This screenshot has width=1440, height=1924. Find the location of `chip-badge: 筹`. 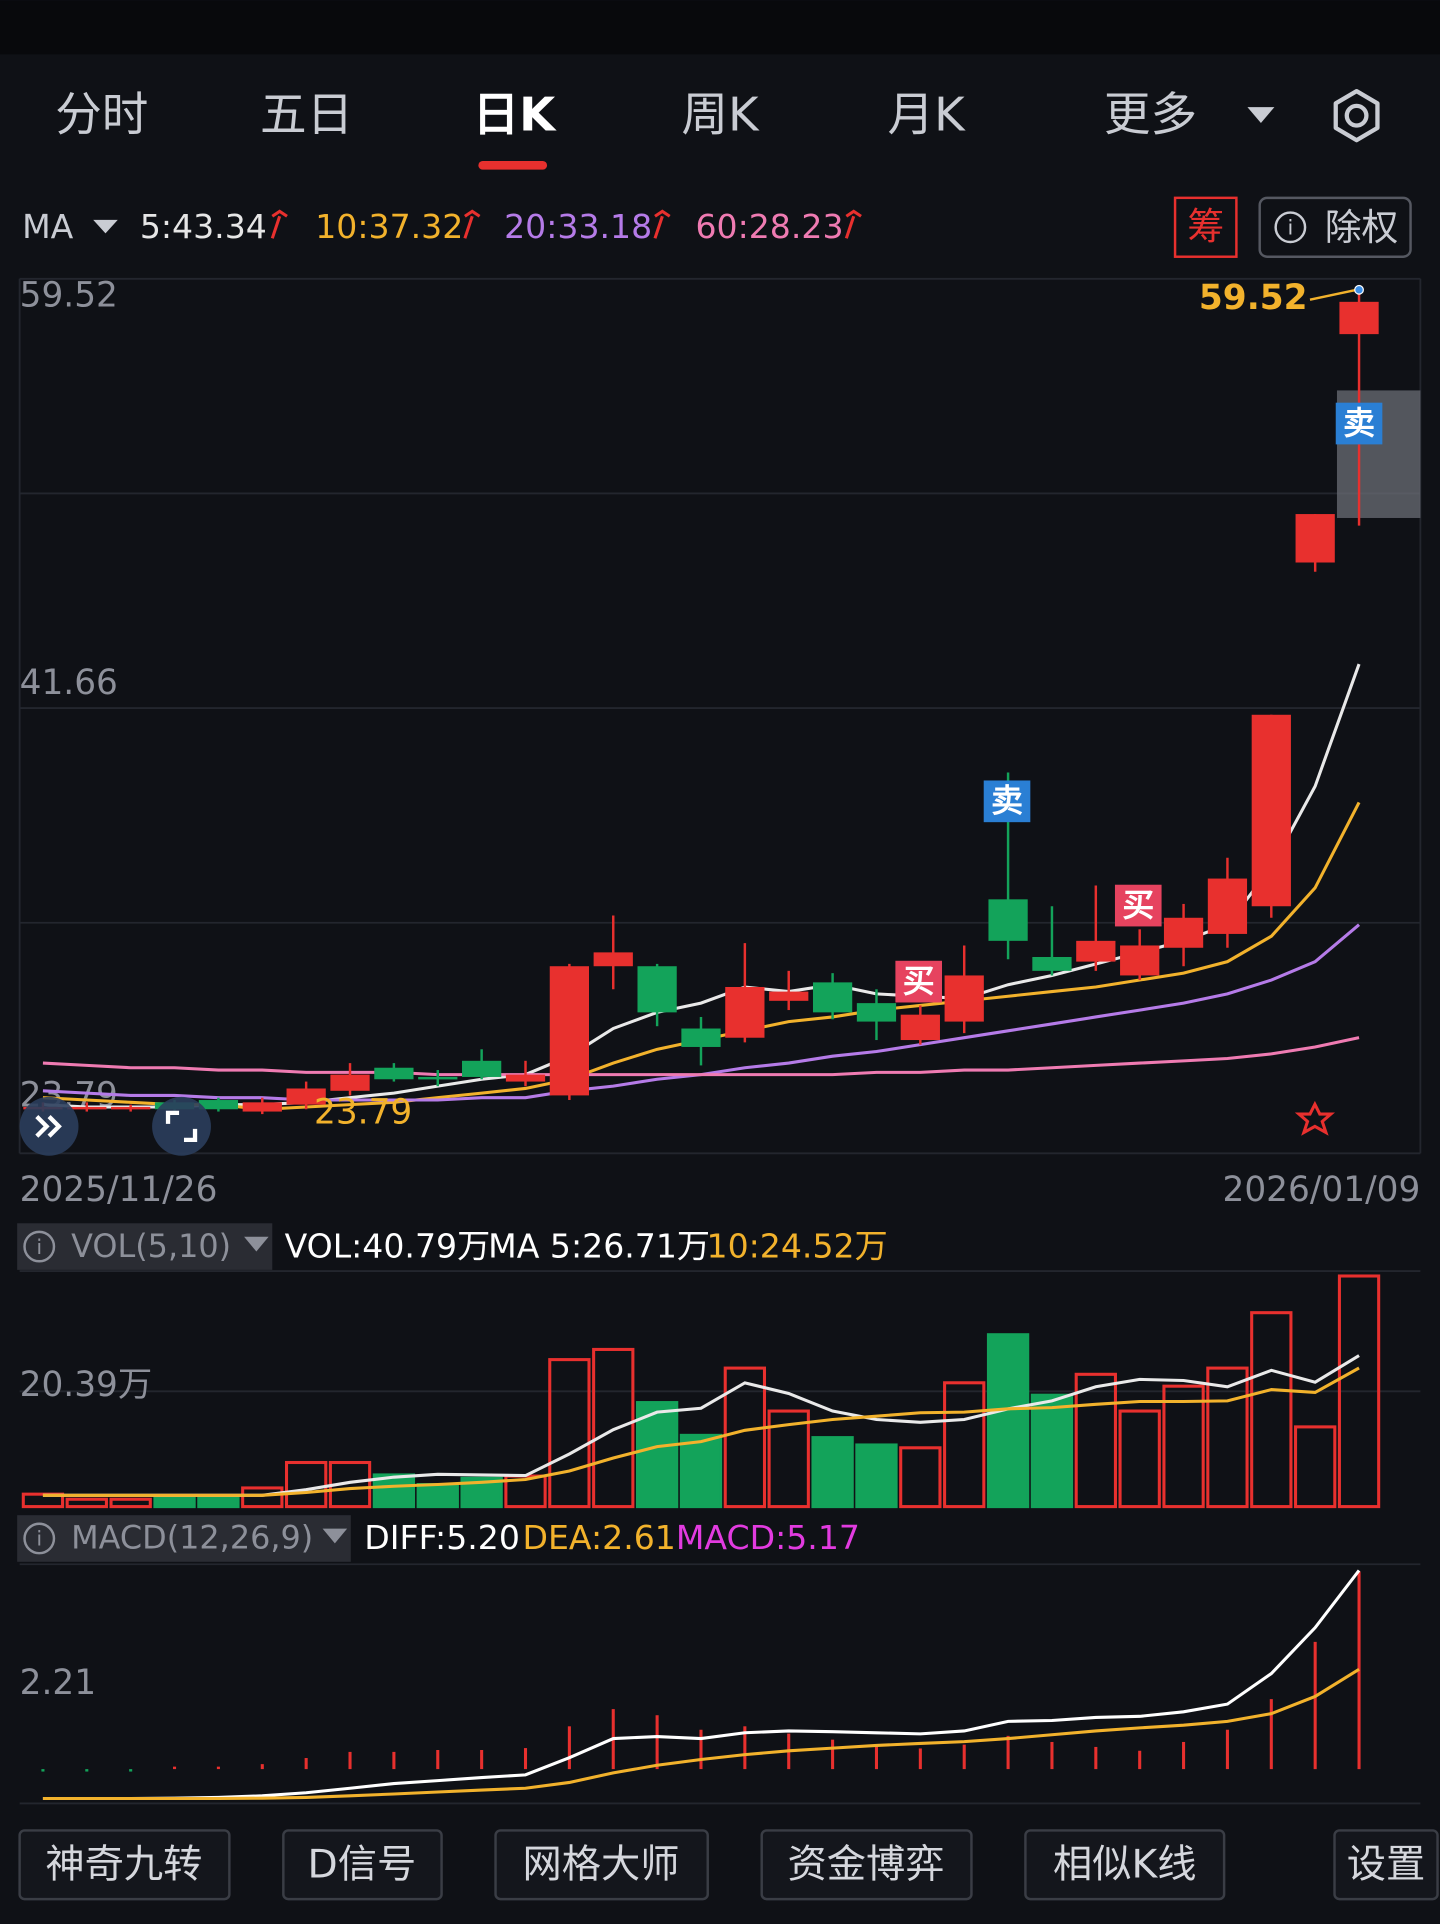

chip-badge: 筹 is located at coordinates (1205, 226).